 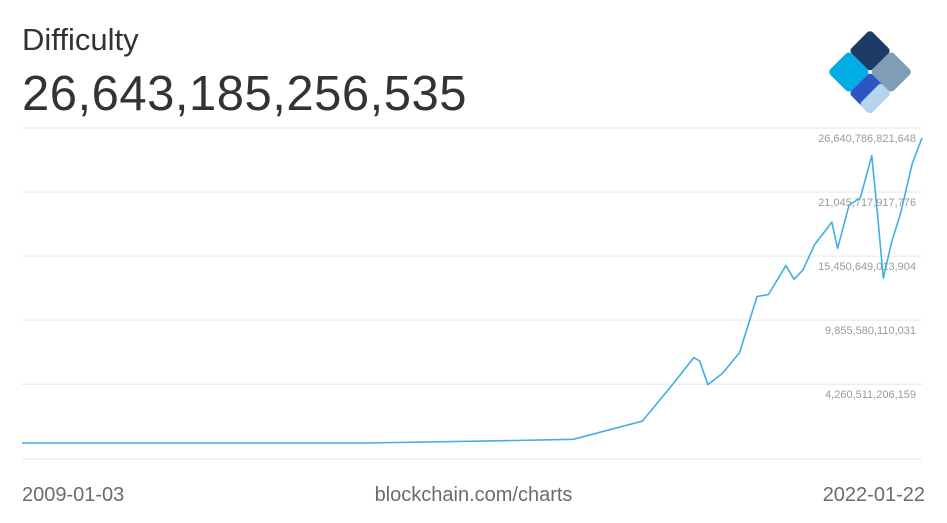 What do you see at coordinates (875, 98) in the screenshot?
I see `logo-tile-light` at bounding box center [875, 98].